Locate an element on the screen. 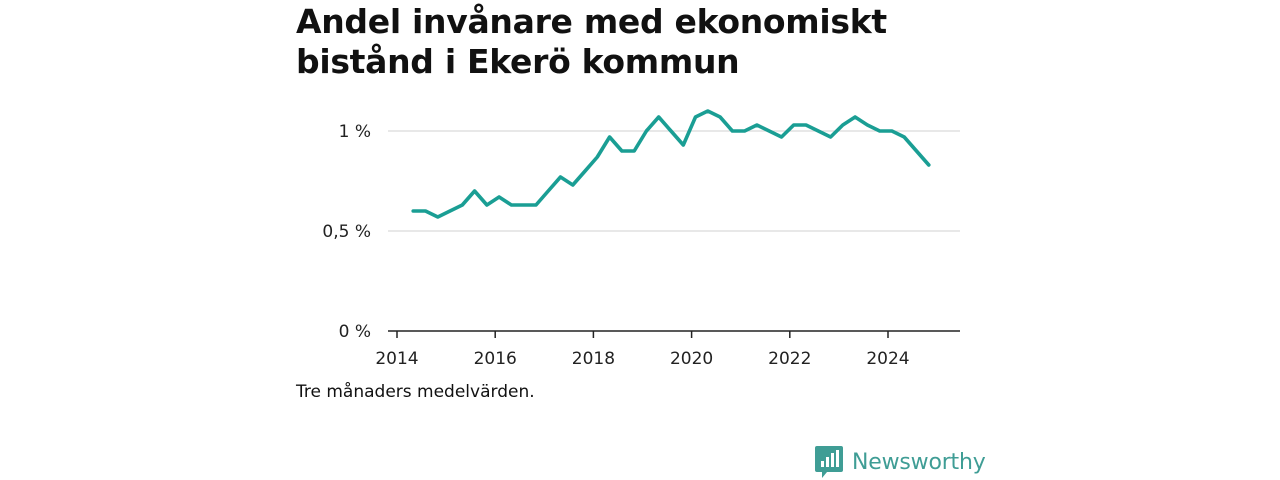 The width and height of the screenshot is (1280, 480). x-tick-label: 2024 is located at coordinates (887, 359).